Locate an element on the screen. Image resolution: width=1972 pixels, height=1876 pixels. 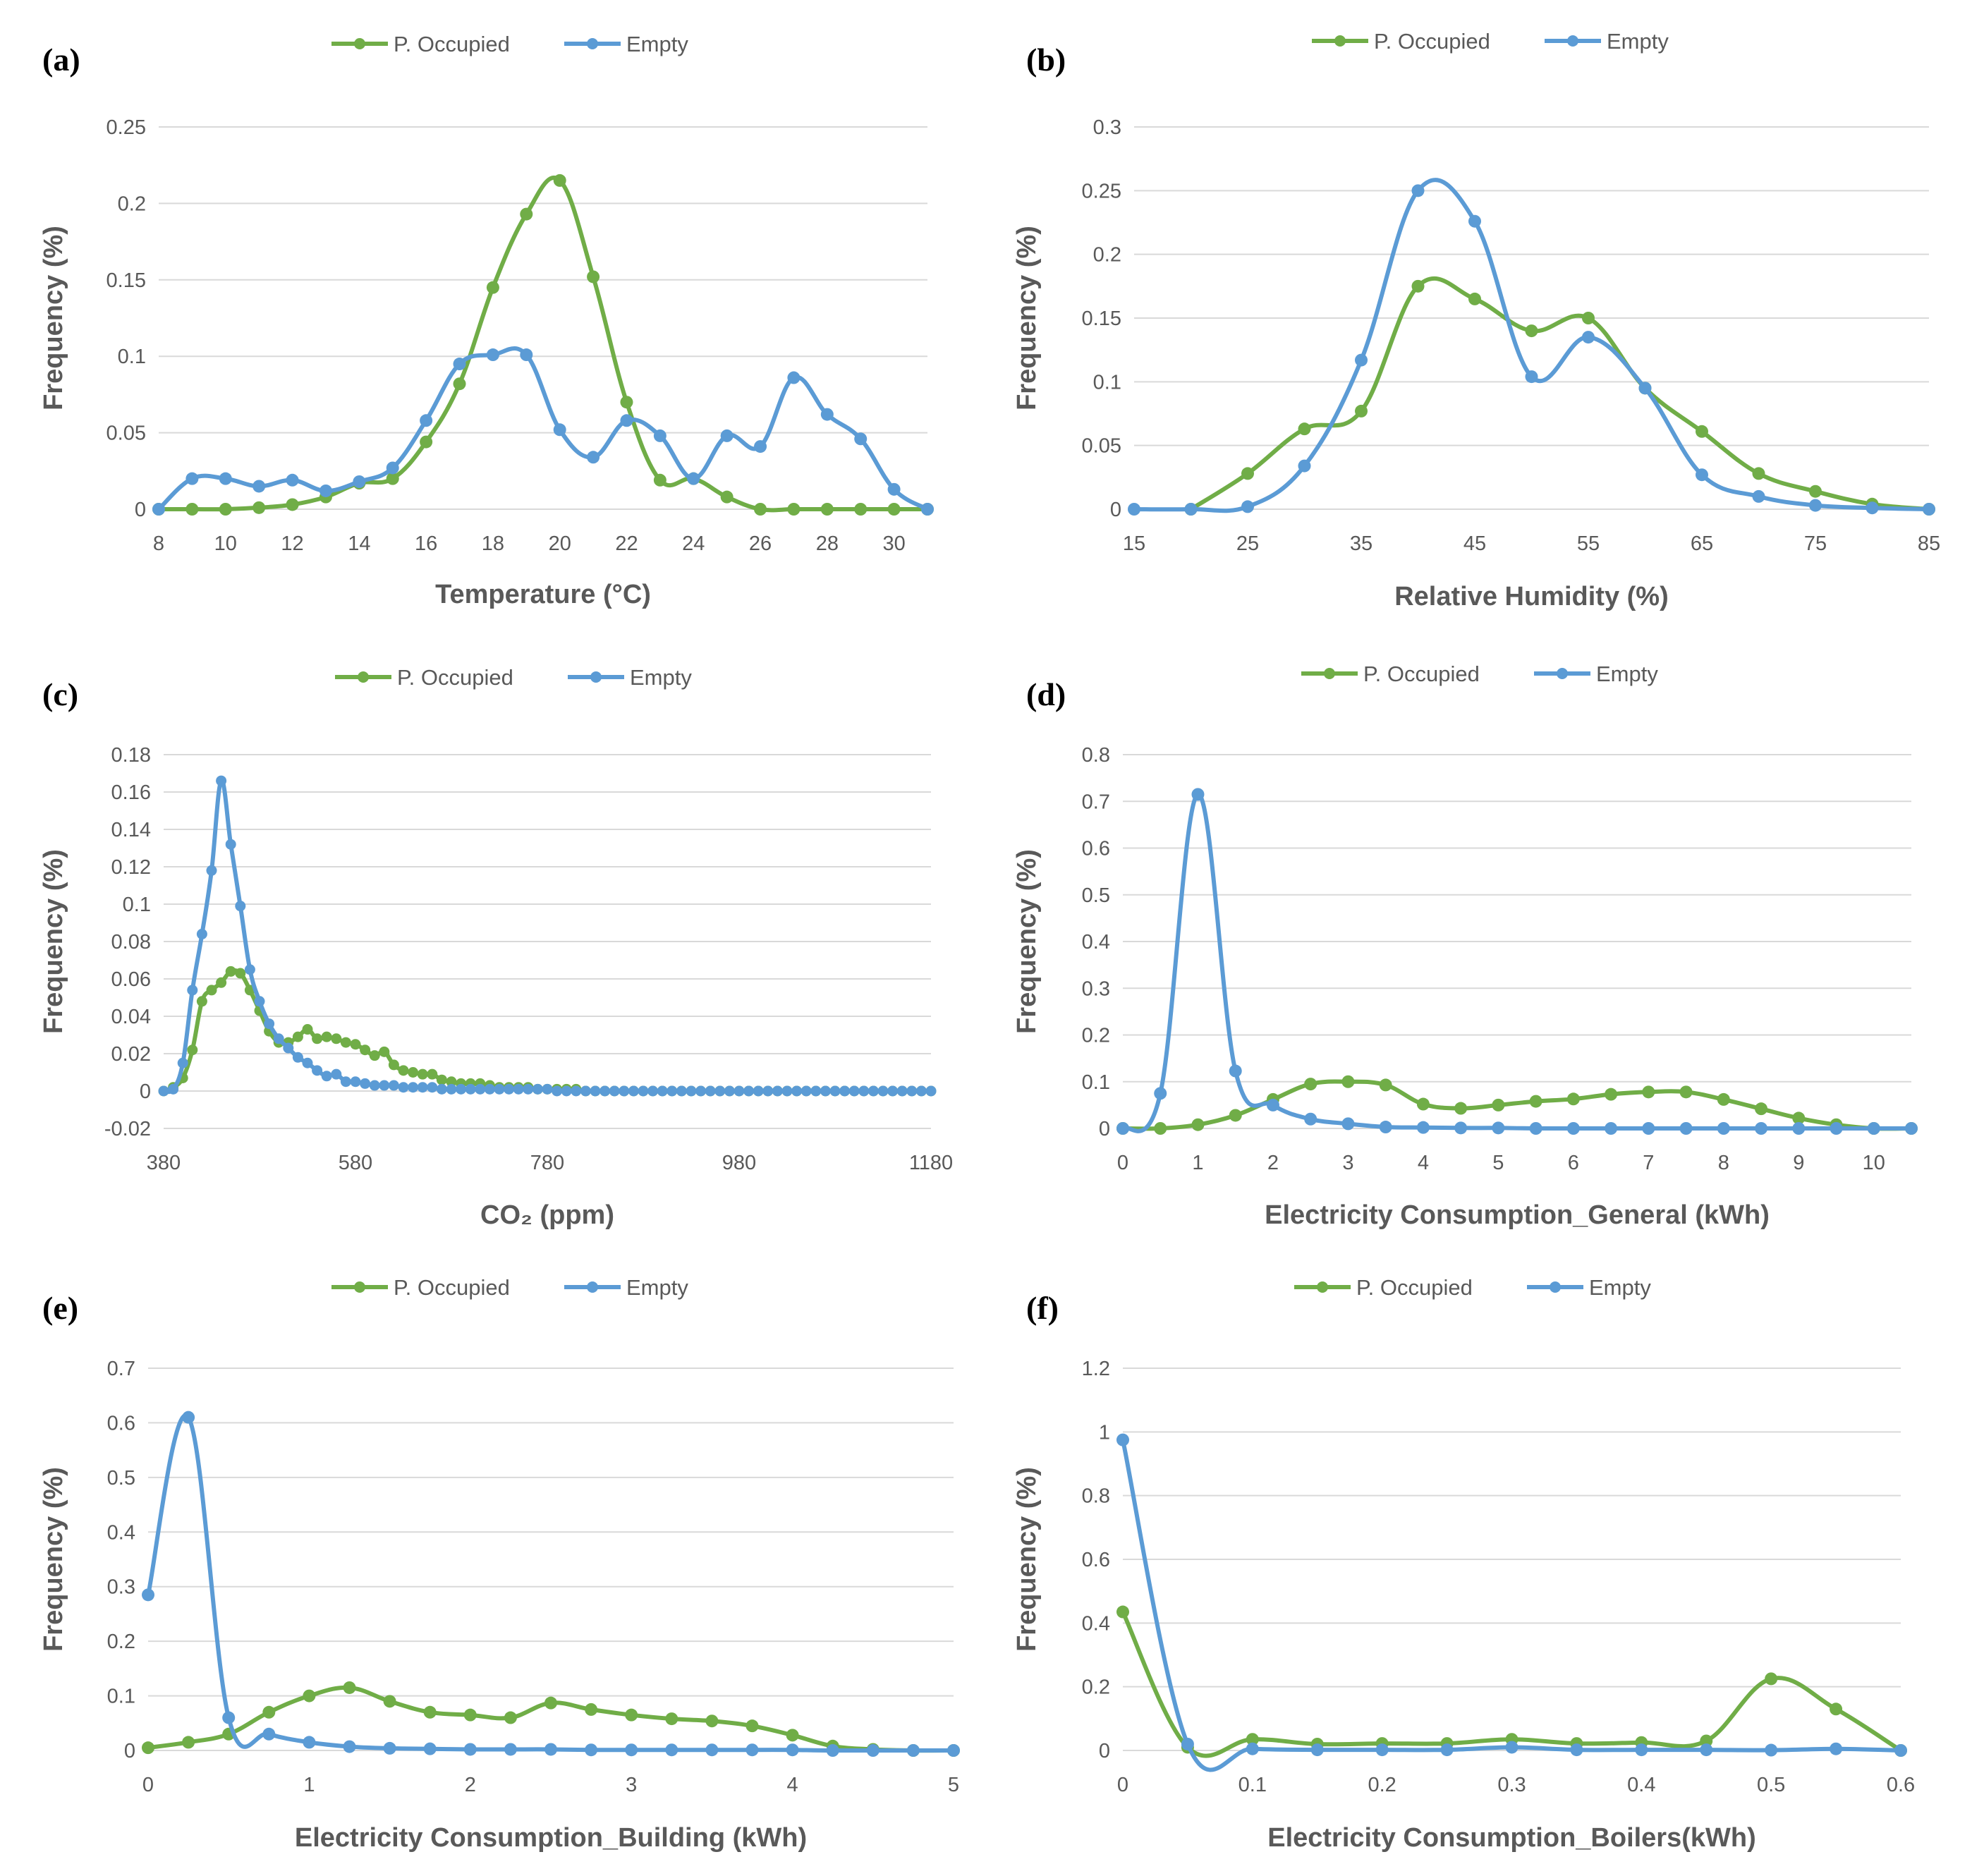
x-axis-title: Relative Humidity (%) is located at coordinates (1531, 596).